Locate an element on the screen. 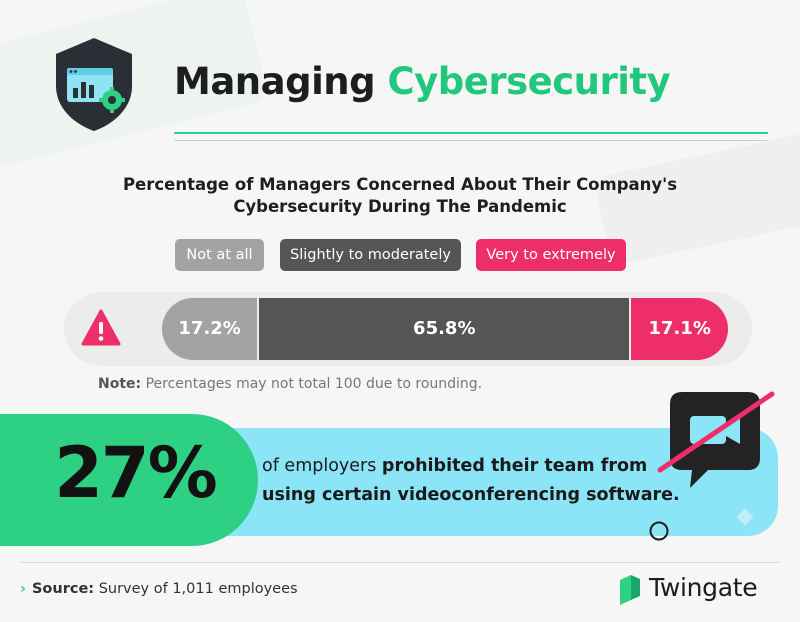  note-label: Note: is located at coordinates (120, 384).